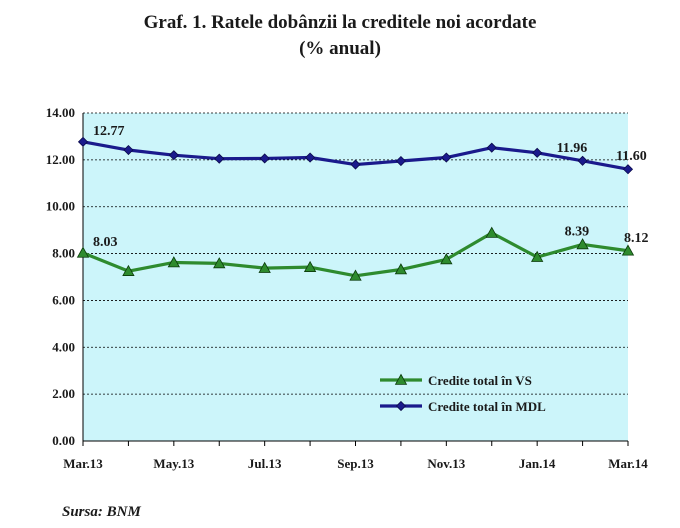  I want to click on x-tick-label: Nov.13, so click(446, 463).